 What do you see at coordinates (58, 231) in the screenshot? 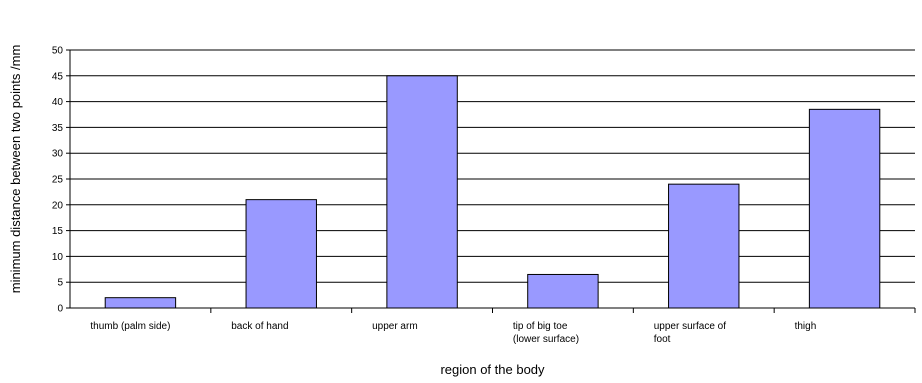
I see `y-tick-label: 15` at bounding box center [58, 231].